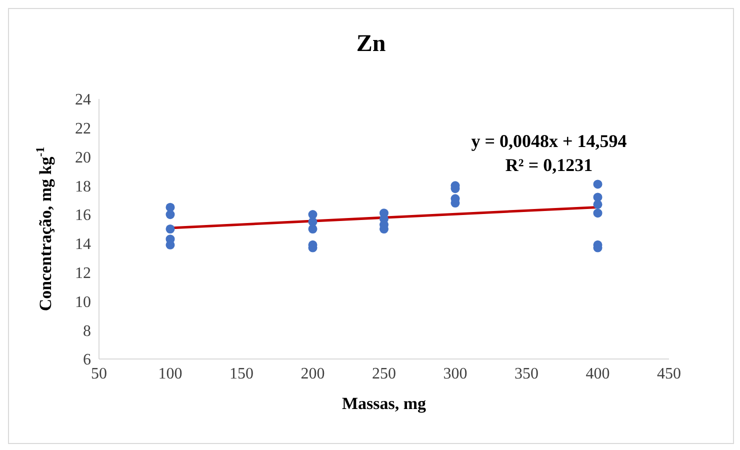  I want to click on y-tick-label: 14, so click(83, 245).